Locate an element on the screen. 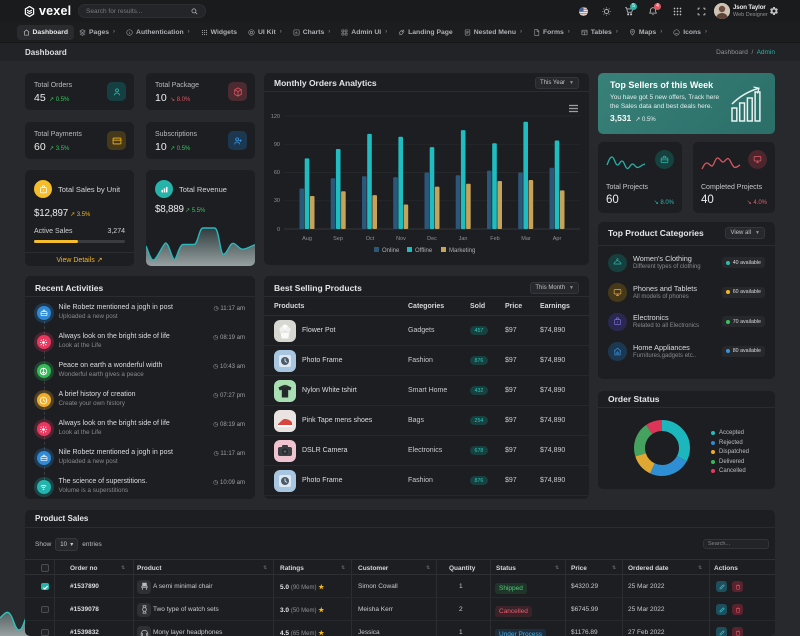 This screenshot has height=636, width=800. svg-text: Dec is located at coordinates (432, 239).